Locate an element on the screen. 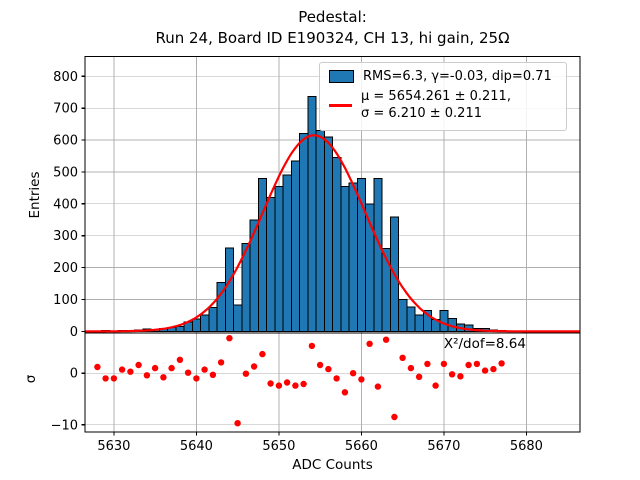 Image resolution: width=640 pixels, height=480 pixels. legend-fit-label: μ = 5654.261 ± 0.211, σ = 6.210 ± 0.211 is located at coordinates (436, 105).